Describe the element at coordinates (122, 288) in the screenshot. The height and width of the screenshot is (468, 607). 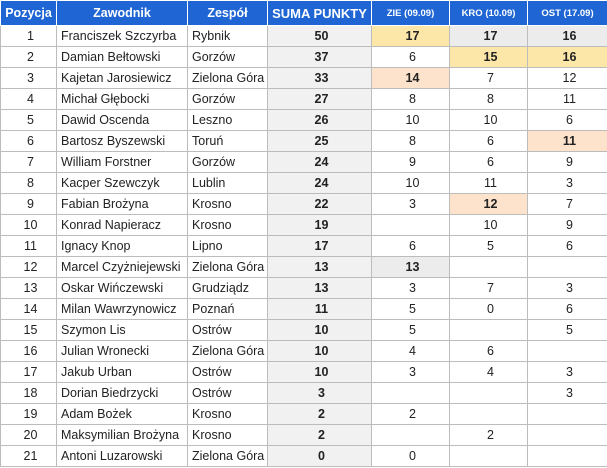
I see `rider-name-cell: Oskar Wińczewski` at that location.